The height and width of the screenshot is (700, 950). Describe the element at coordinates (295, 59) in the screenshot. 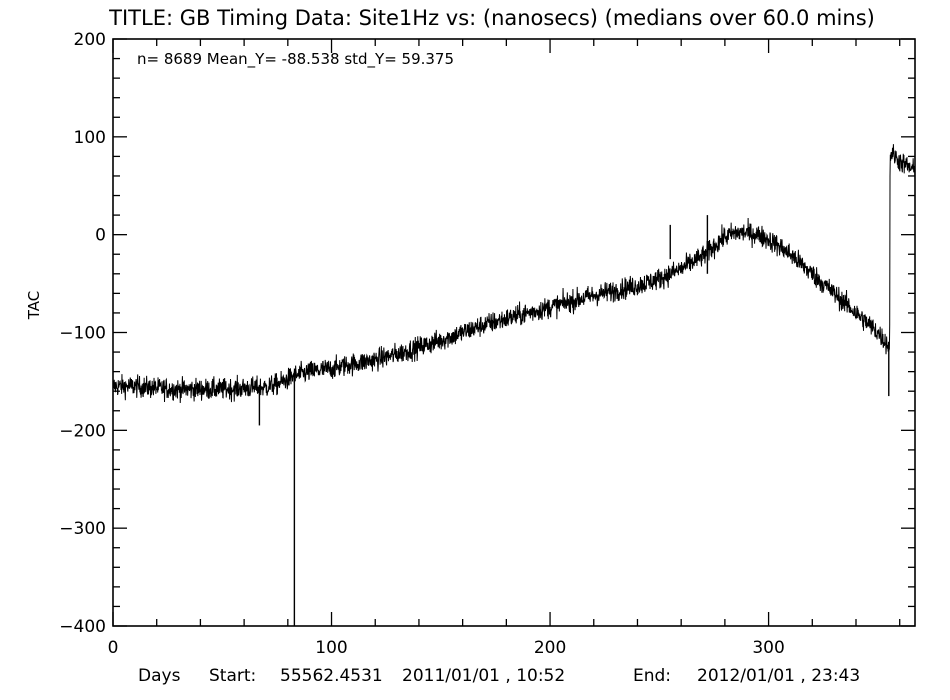

I see `stats-readout: n= 8689 Mean_Y= -88.538 std_Y= 59.375` at that location.